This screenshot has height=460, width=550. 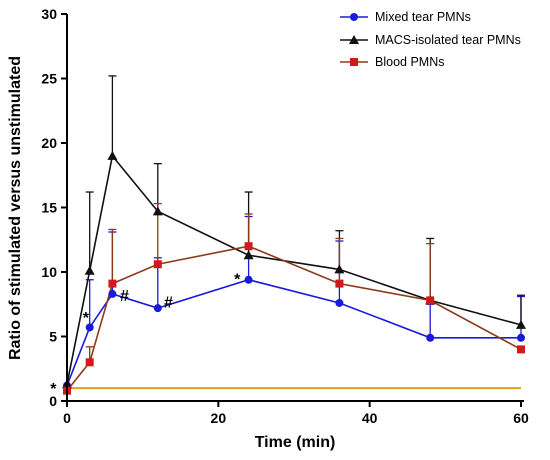 What do you see at coordinates (49, 272) in the screenshot?
I see `y-tick-label: 10` at bounding box center [49, 272].